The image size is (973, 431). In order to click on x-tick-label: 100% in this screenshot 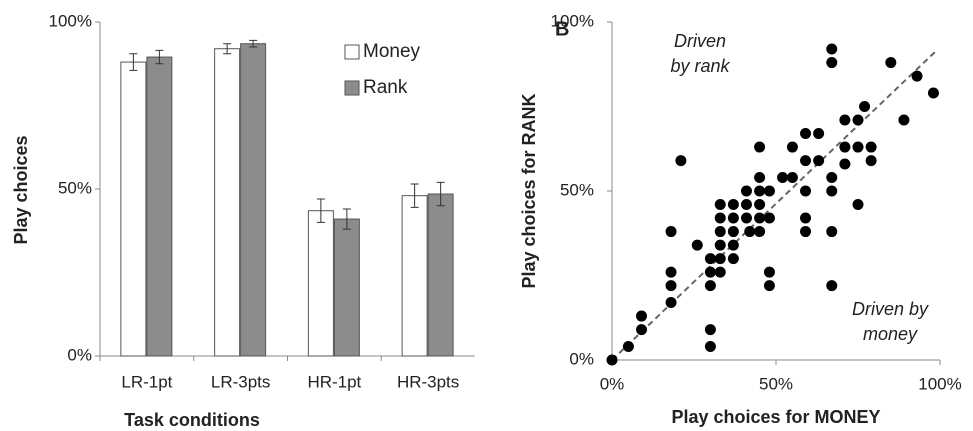, I will do `click(939, 383)`.